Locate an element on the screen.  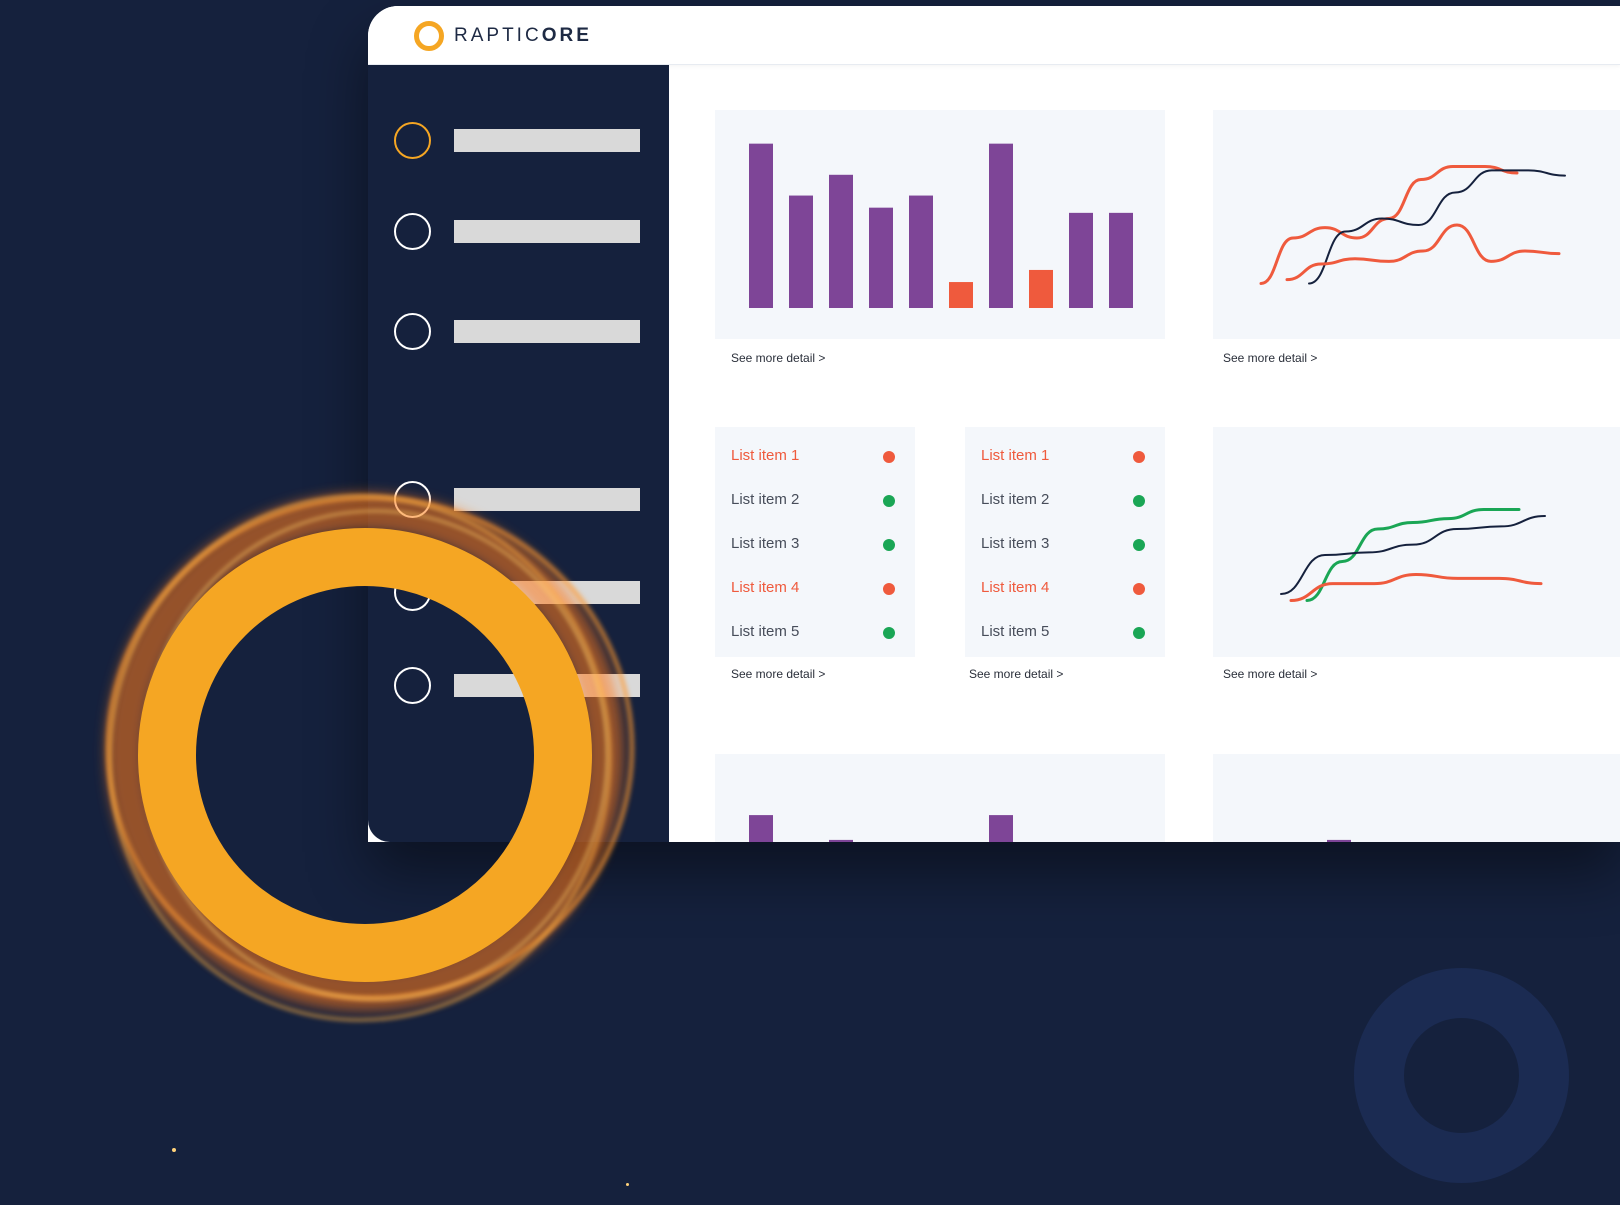
sidebar is located at coordinates (518, 453).